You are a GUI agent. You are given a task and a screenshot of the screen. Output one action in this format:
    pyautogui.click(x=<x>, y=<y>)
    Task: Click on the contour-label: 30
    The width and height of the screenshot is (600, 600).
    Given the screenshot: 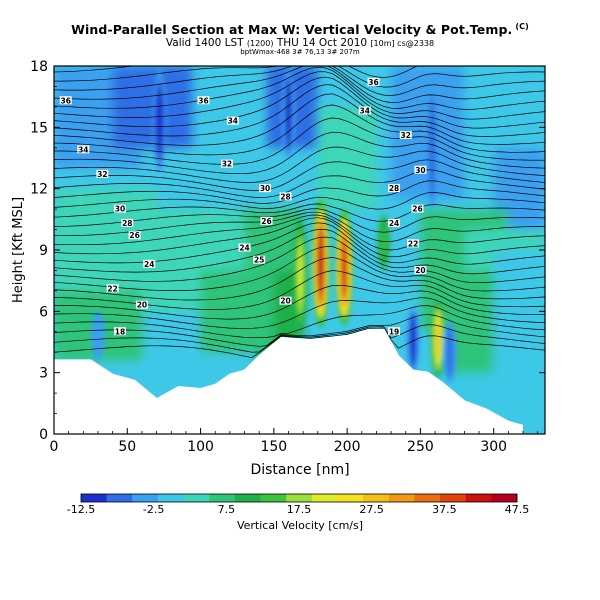 What is the action you would take?
    pyautogui.click(x=265, y=188)
    